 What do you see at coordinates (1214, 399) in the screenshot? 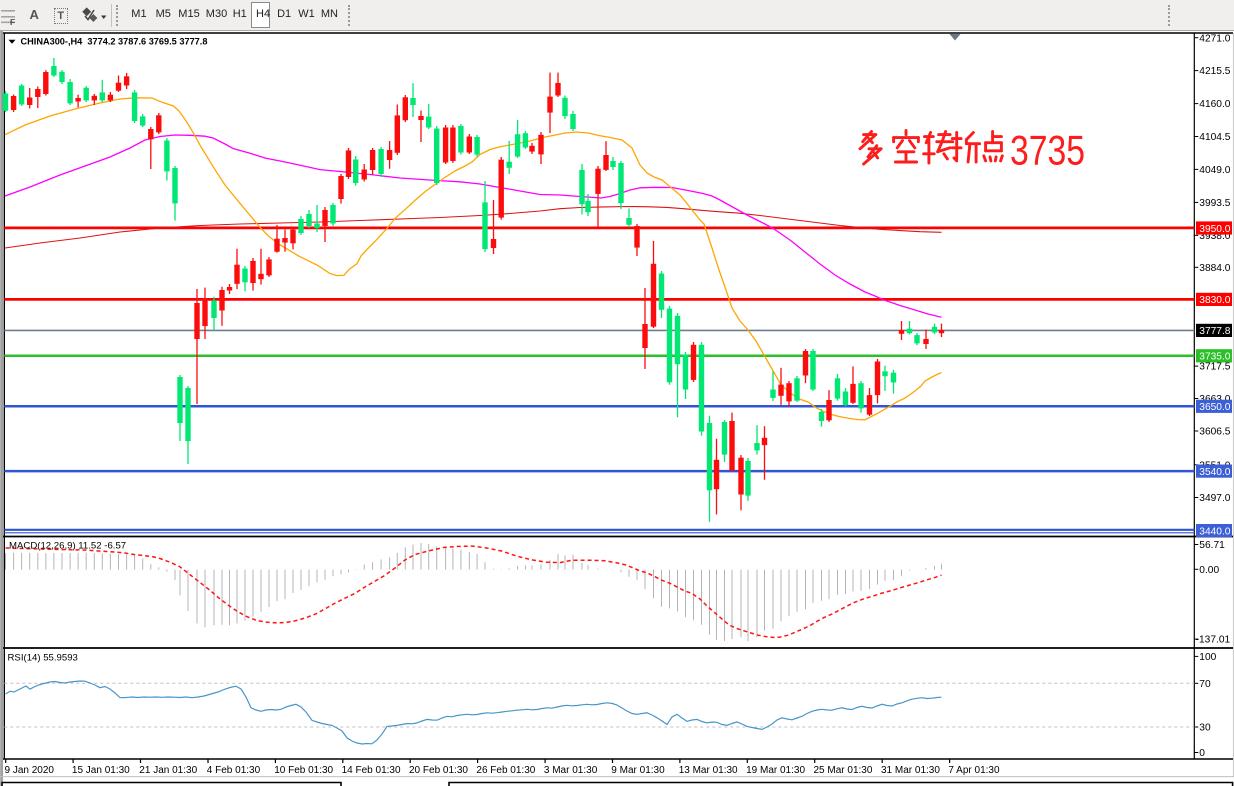
I see `svg-text: 3663.0` at bounding box center [1214, 399].